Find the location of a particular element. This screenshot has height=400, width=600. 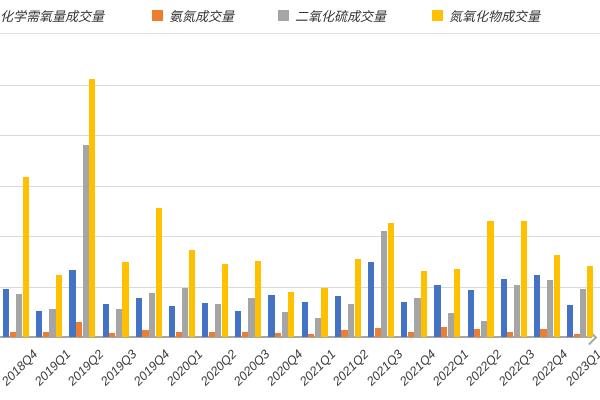

x-axis-line is located at coordinates (296, 337).